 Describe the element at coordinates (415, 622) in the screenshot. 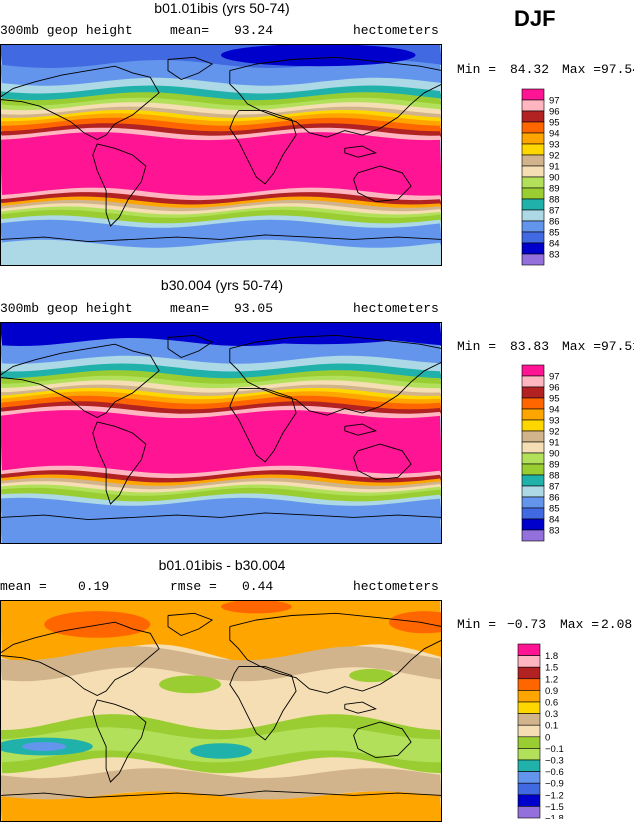

I see `positive-anomaly-east` at that location.